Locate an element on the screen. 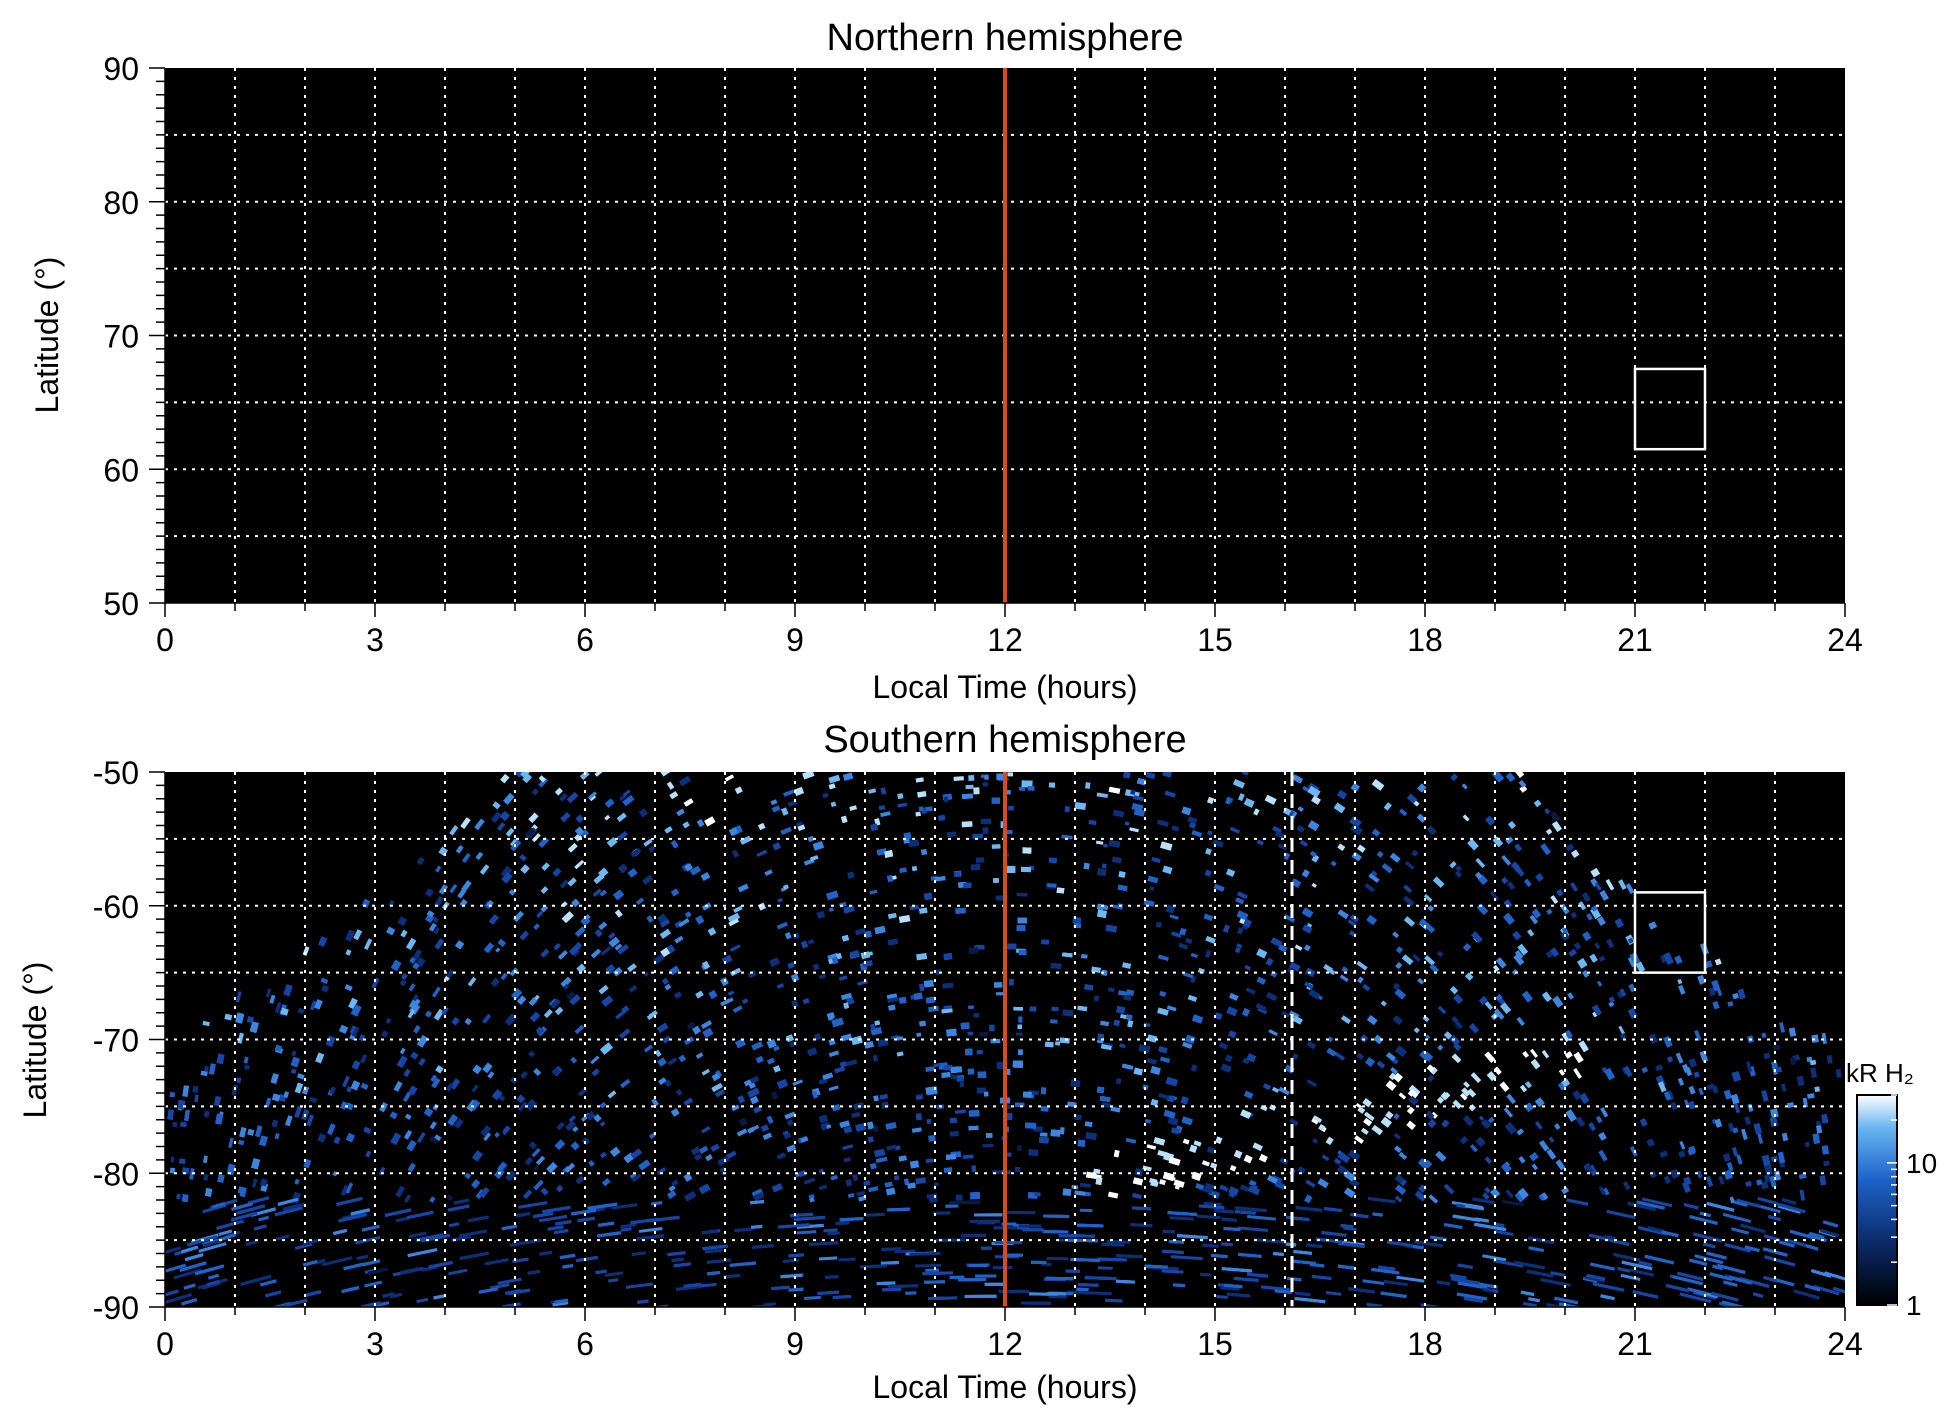  x-tick-label: 18 is located at coordinates (1425, 640).